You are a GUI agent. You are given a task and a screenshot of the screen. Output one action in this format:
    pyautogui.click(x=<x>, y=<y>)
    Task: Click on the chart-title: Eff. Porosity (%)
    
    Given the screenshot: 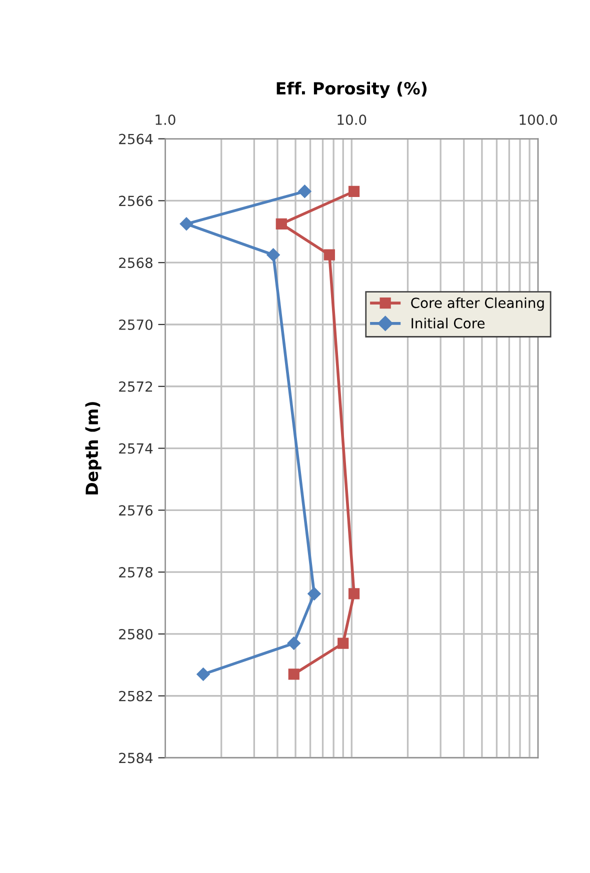 What is the action you would take?
    pyautogui.click(x=351, y=90)
    